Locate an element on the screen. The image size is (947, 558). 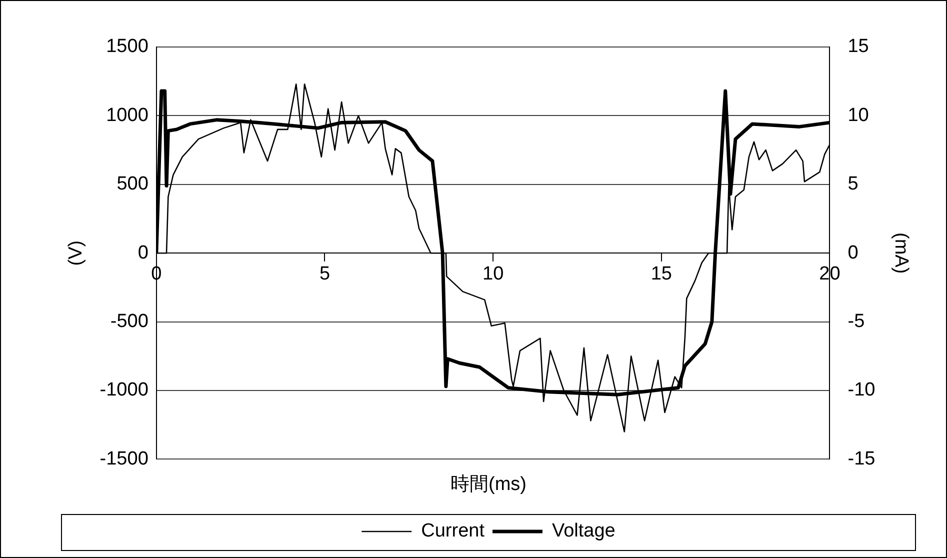
y-tick-label: 1500 is located at coordinates (127, 47).